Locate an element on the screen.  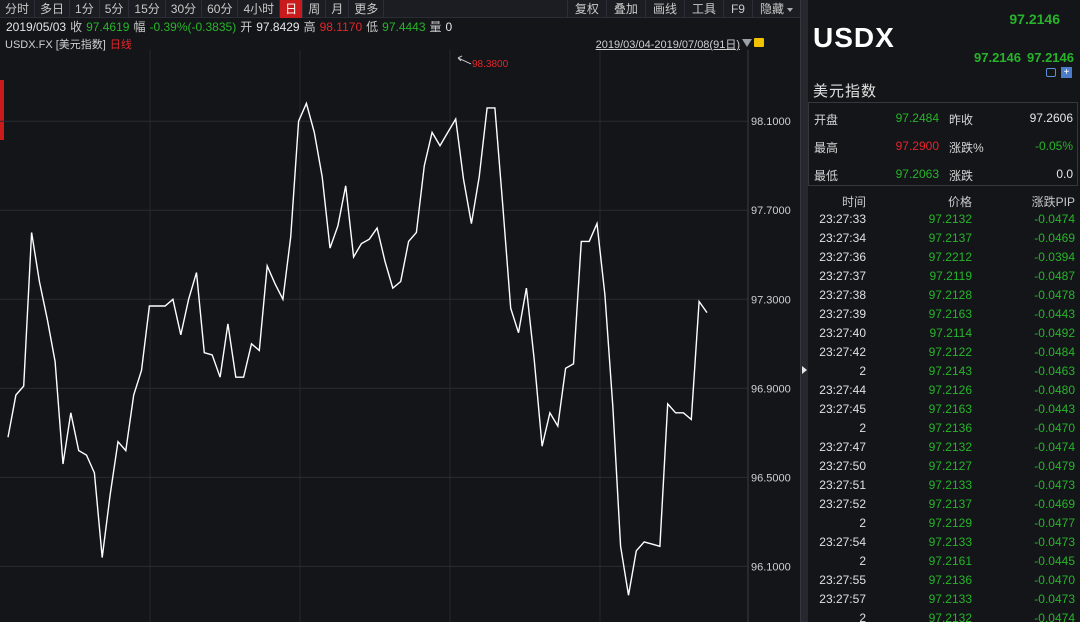
panel-divider is located at coordinates (804, 311).